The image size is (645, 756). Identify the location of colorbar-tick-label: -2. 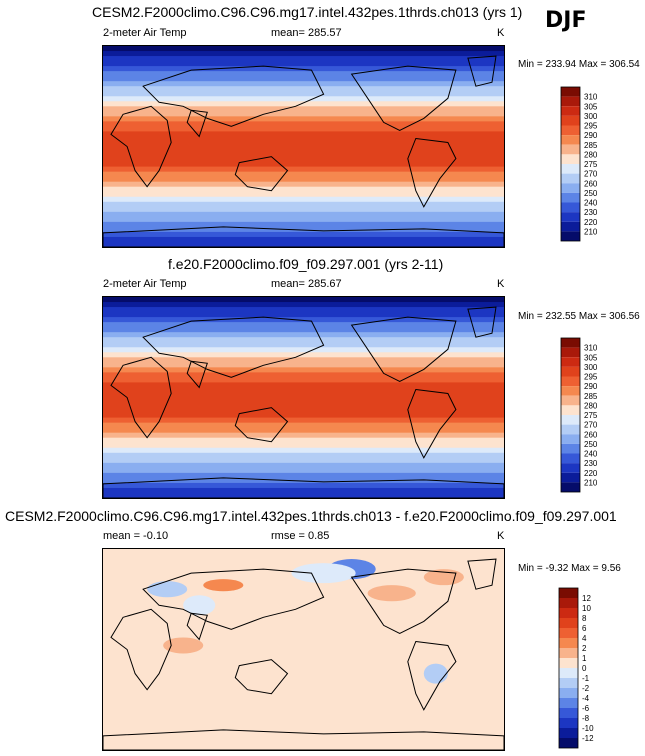
(586, 688).